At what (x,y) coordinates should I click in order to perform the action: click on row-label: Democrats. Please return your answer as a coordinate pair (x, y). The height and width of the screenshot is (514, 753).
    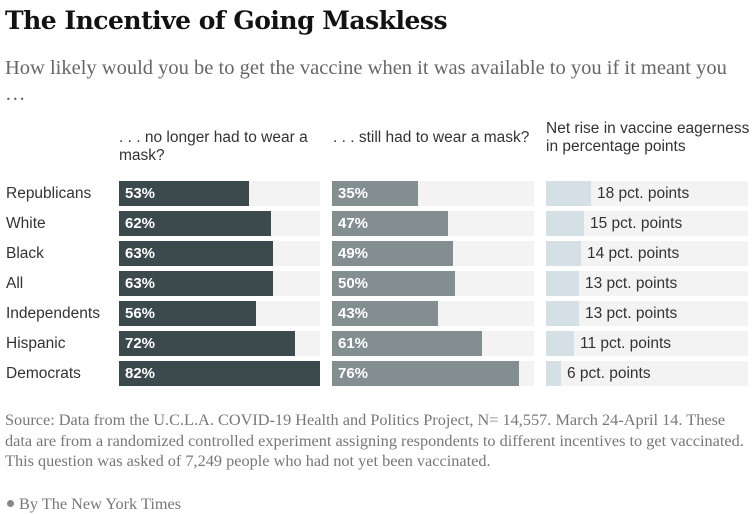
    Looking at the image, I should click on (43, 373).